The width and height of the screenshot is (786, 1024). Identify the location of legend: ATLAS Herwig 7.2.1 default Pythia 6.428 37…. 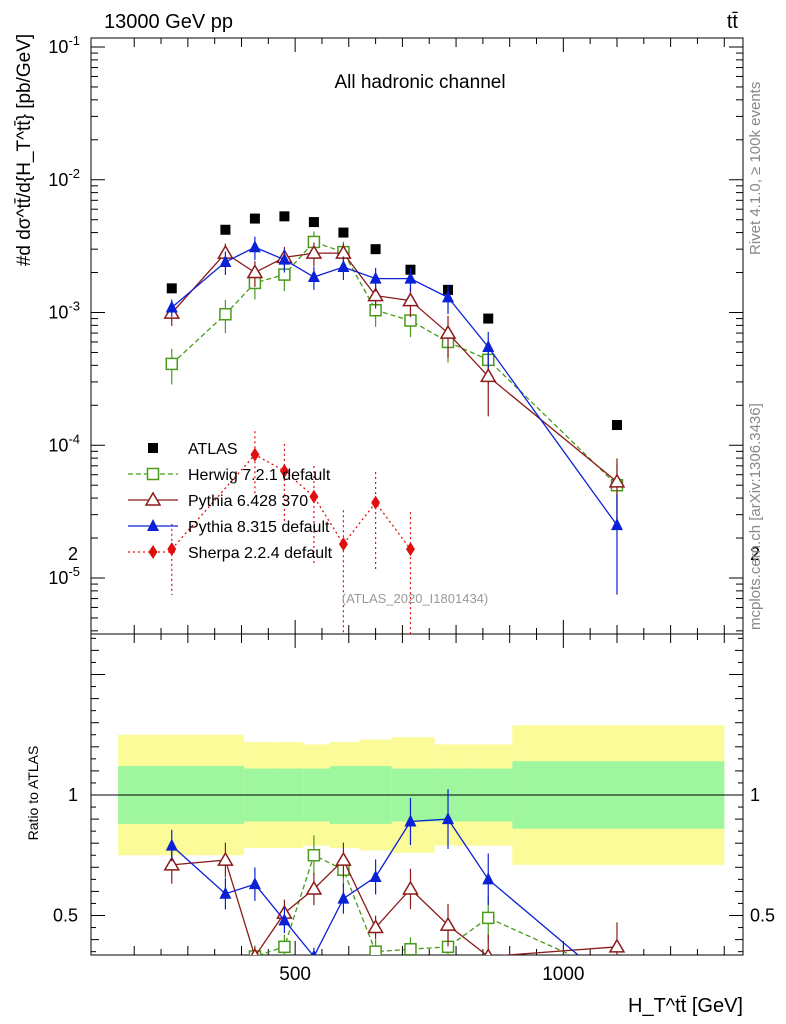
(230, 501).